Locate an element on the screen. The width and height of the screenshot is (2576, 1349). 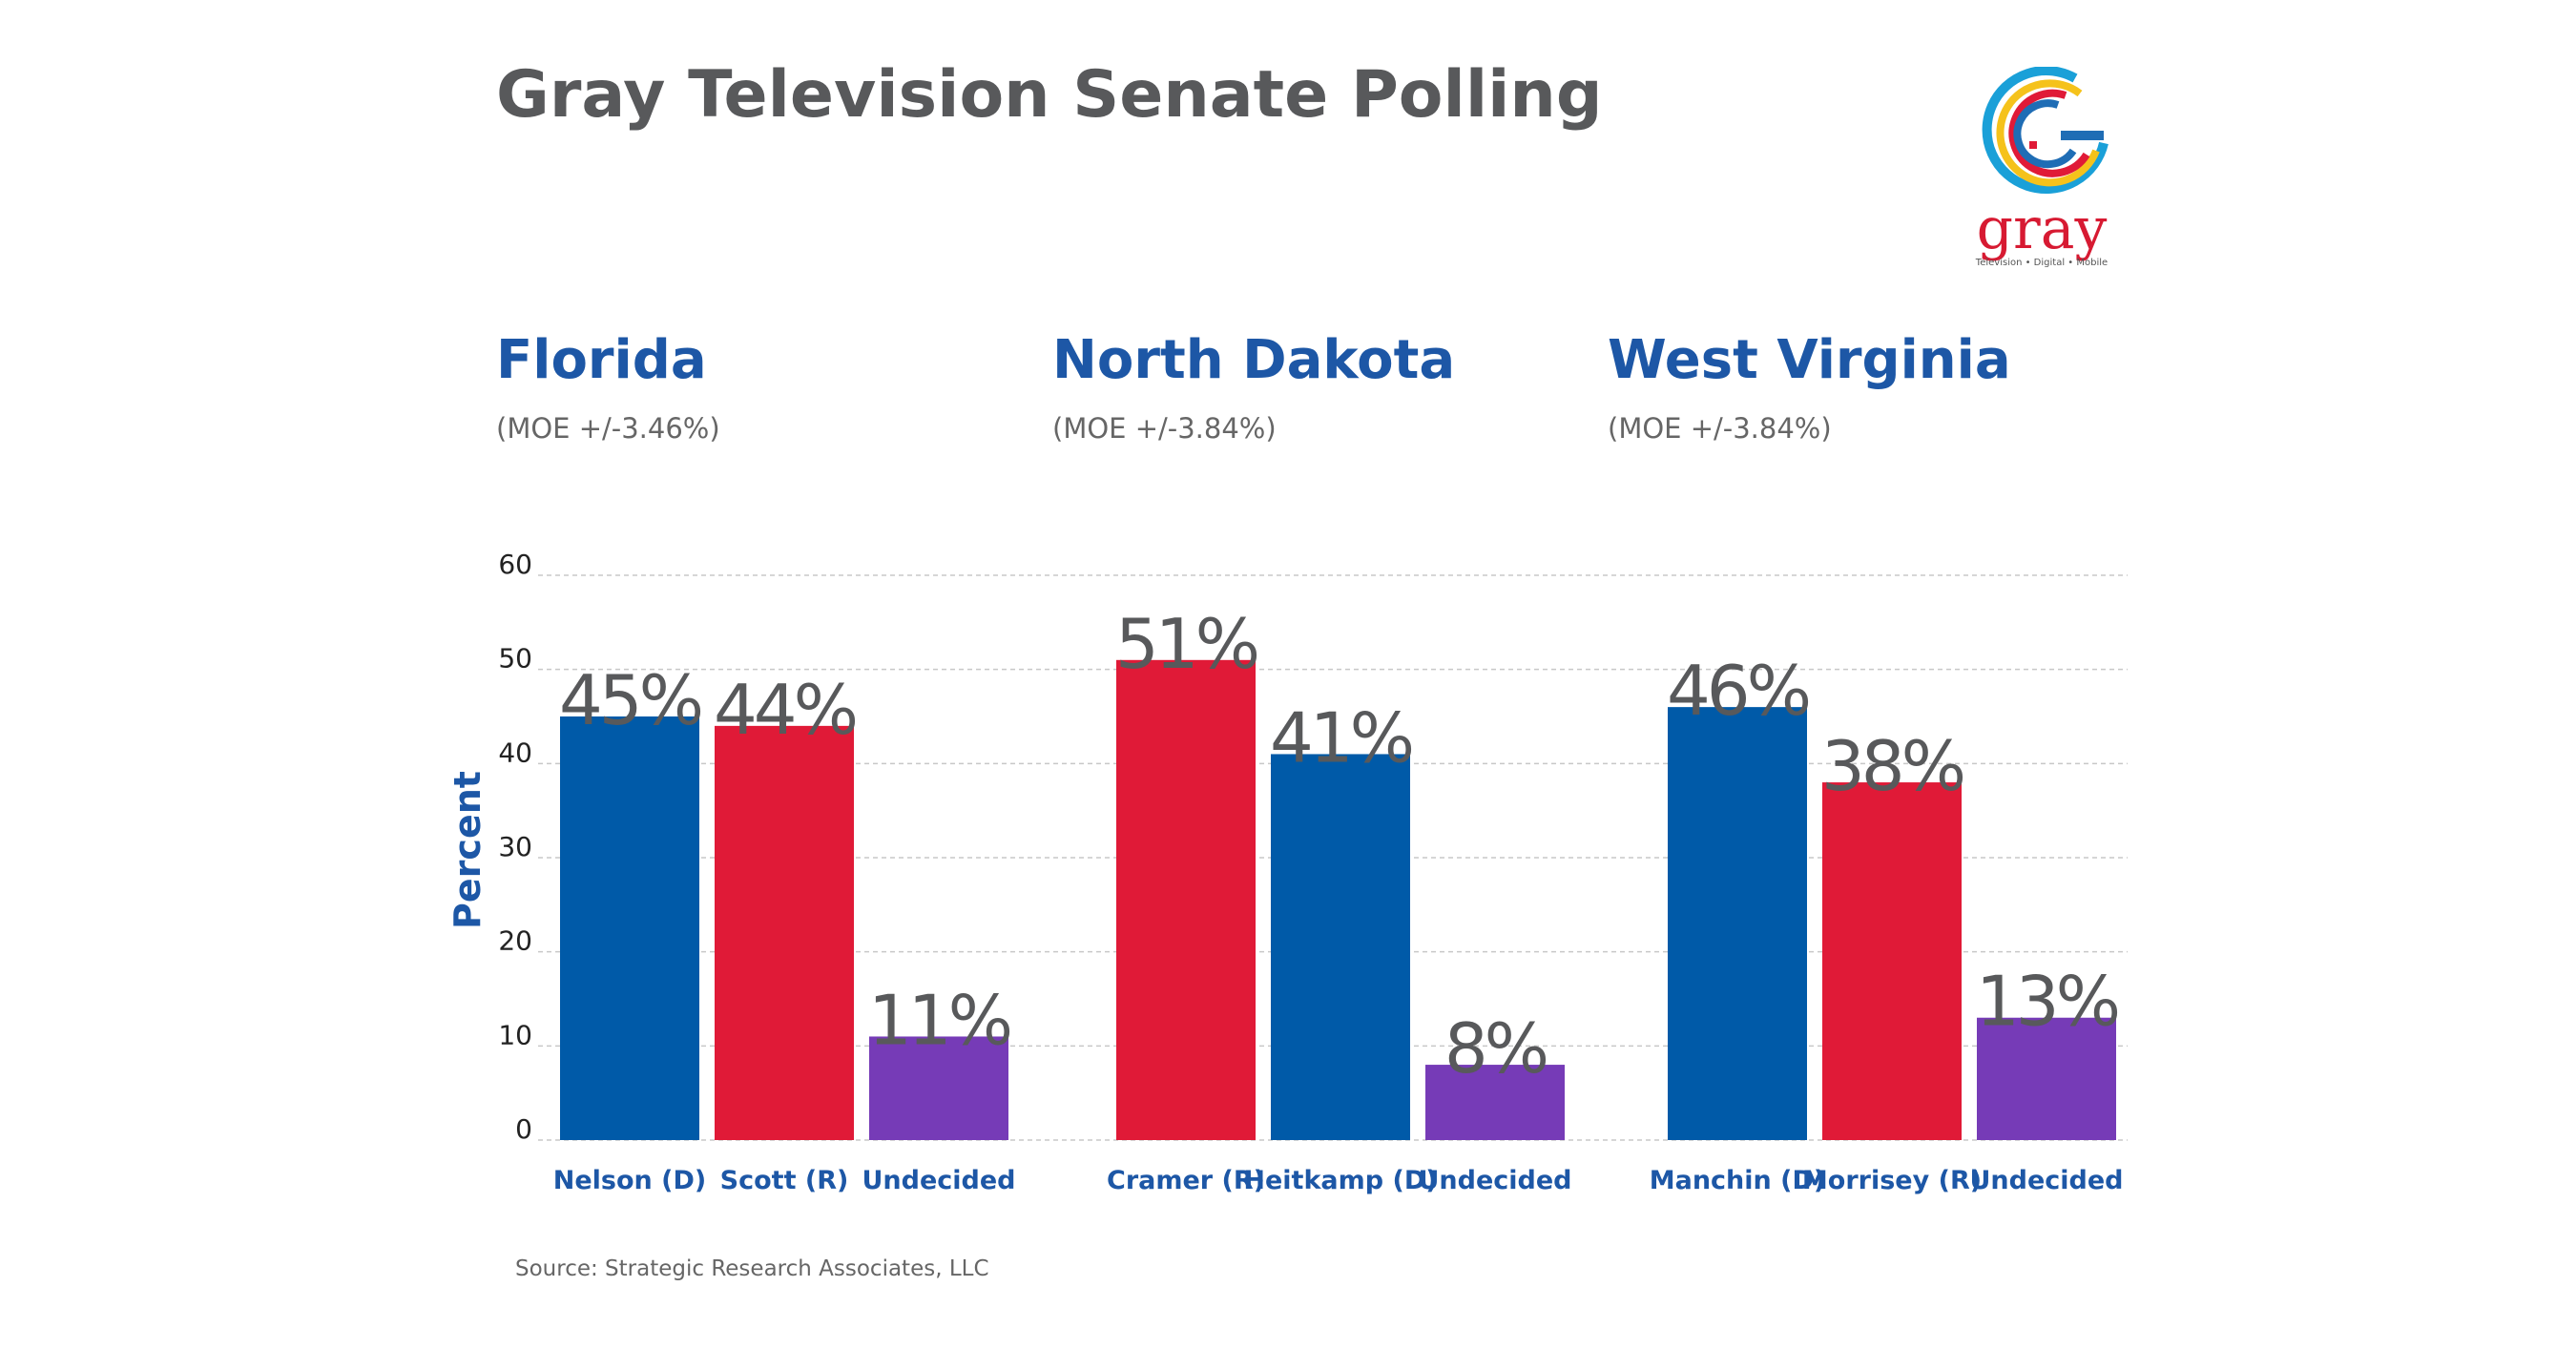
data-label: 38% is located at coordinates (1892, 766).